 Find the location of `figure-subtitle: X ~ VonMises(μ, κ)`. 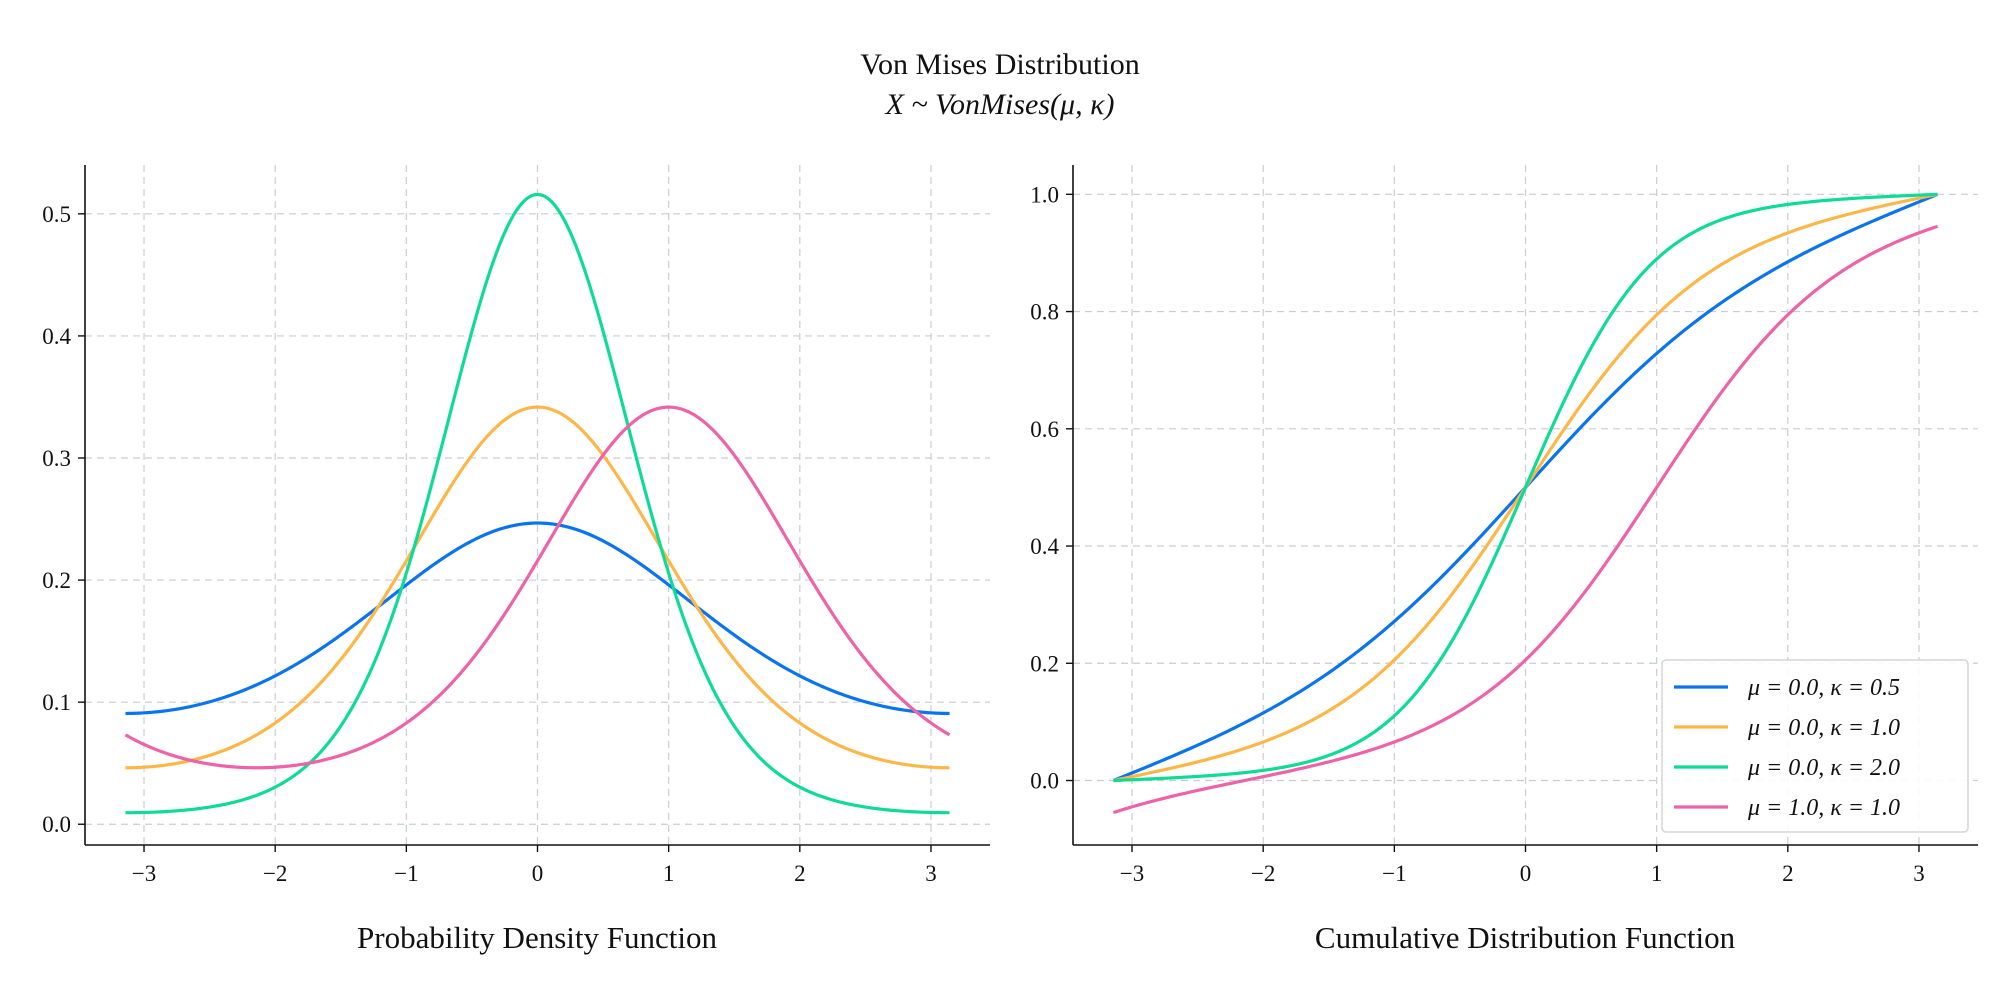

figure-subtitle: X ~ VonMises(μ, κ) is located at coordinates (1000, 104).